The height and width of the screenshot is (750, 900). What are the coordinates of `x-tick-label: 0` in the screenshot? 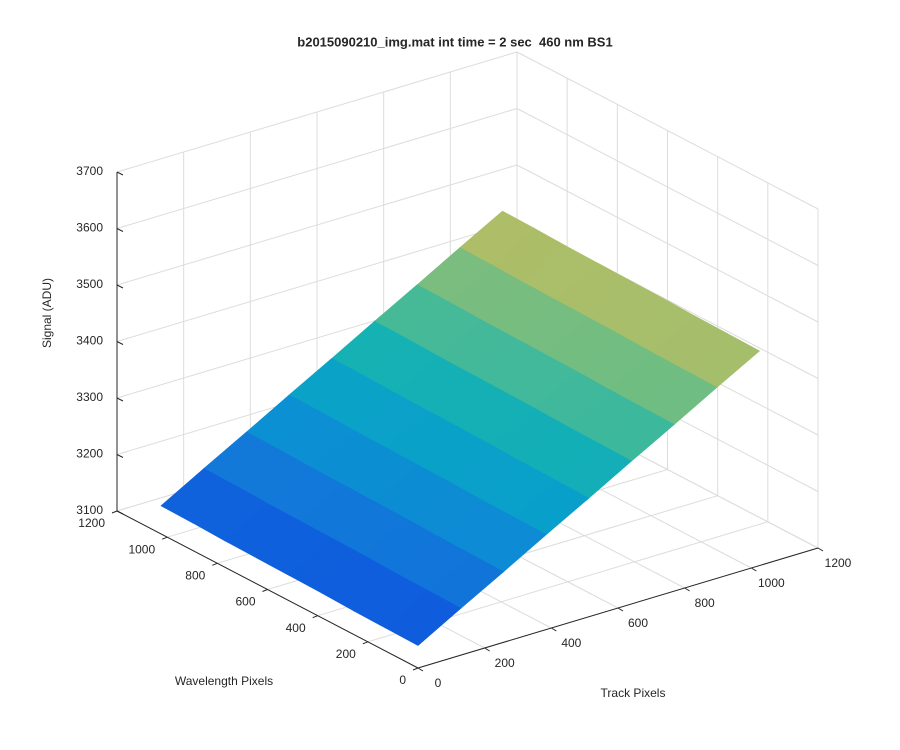 It's located at (438, 683).